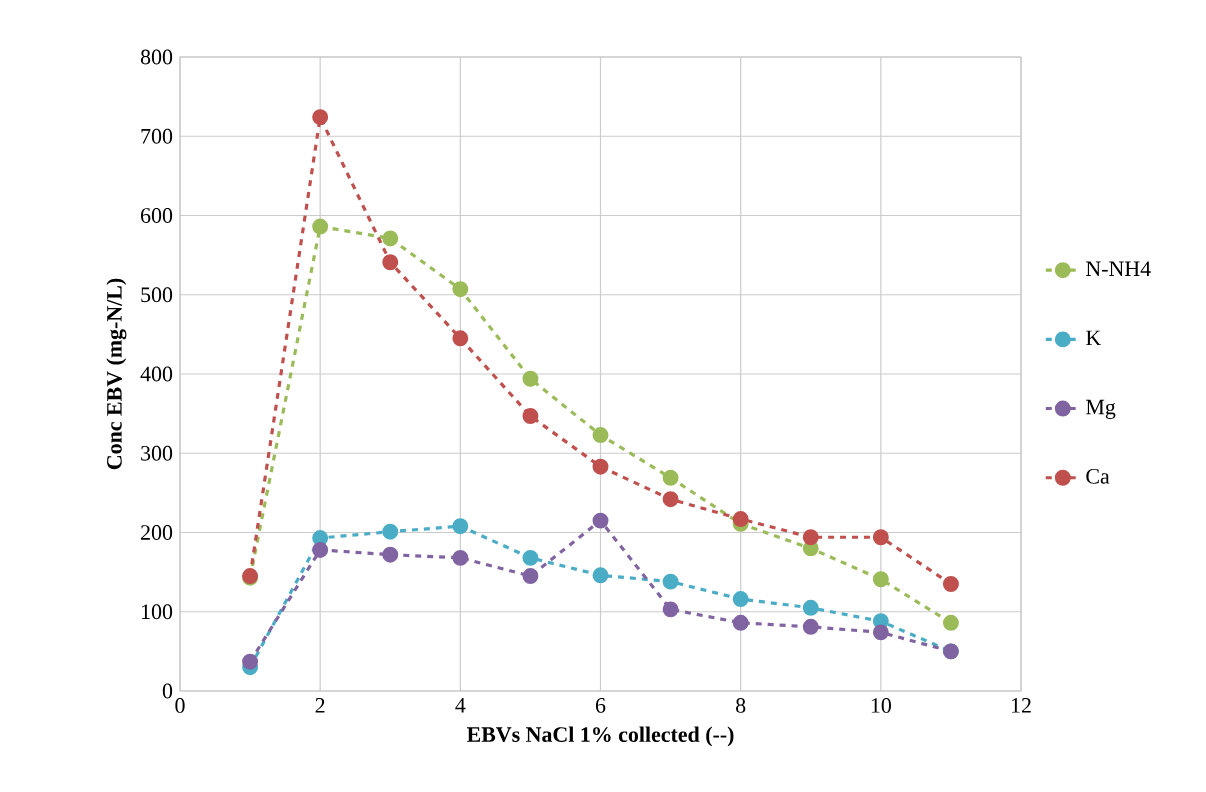  What do you see at coordinates (320, 705) in the screenshot?
I see `x-tick-label: 2` at bounding box center [320, 705].